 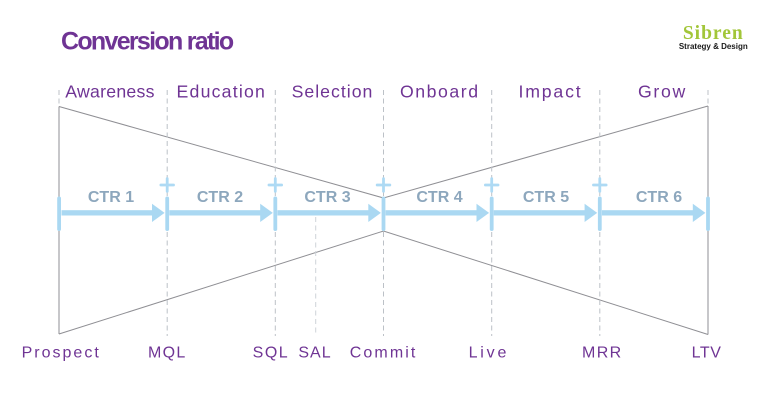 What do you see at coordinates (489, 353) in the screenshot?
I see `svg-text: Live` at bounding box center [489, 353].